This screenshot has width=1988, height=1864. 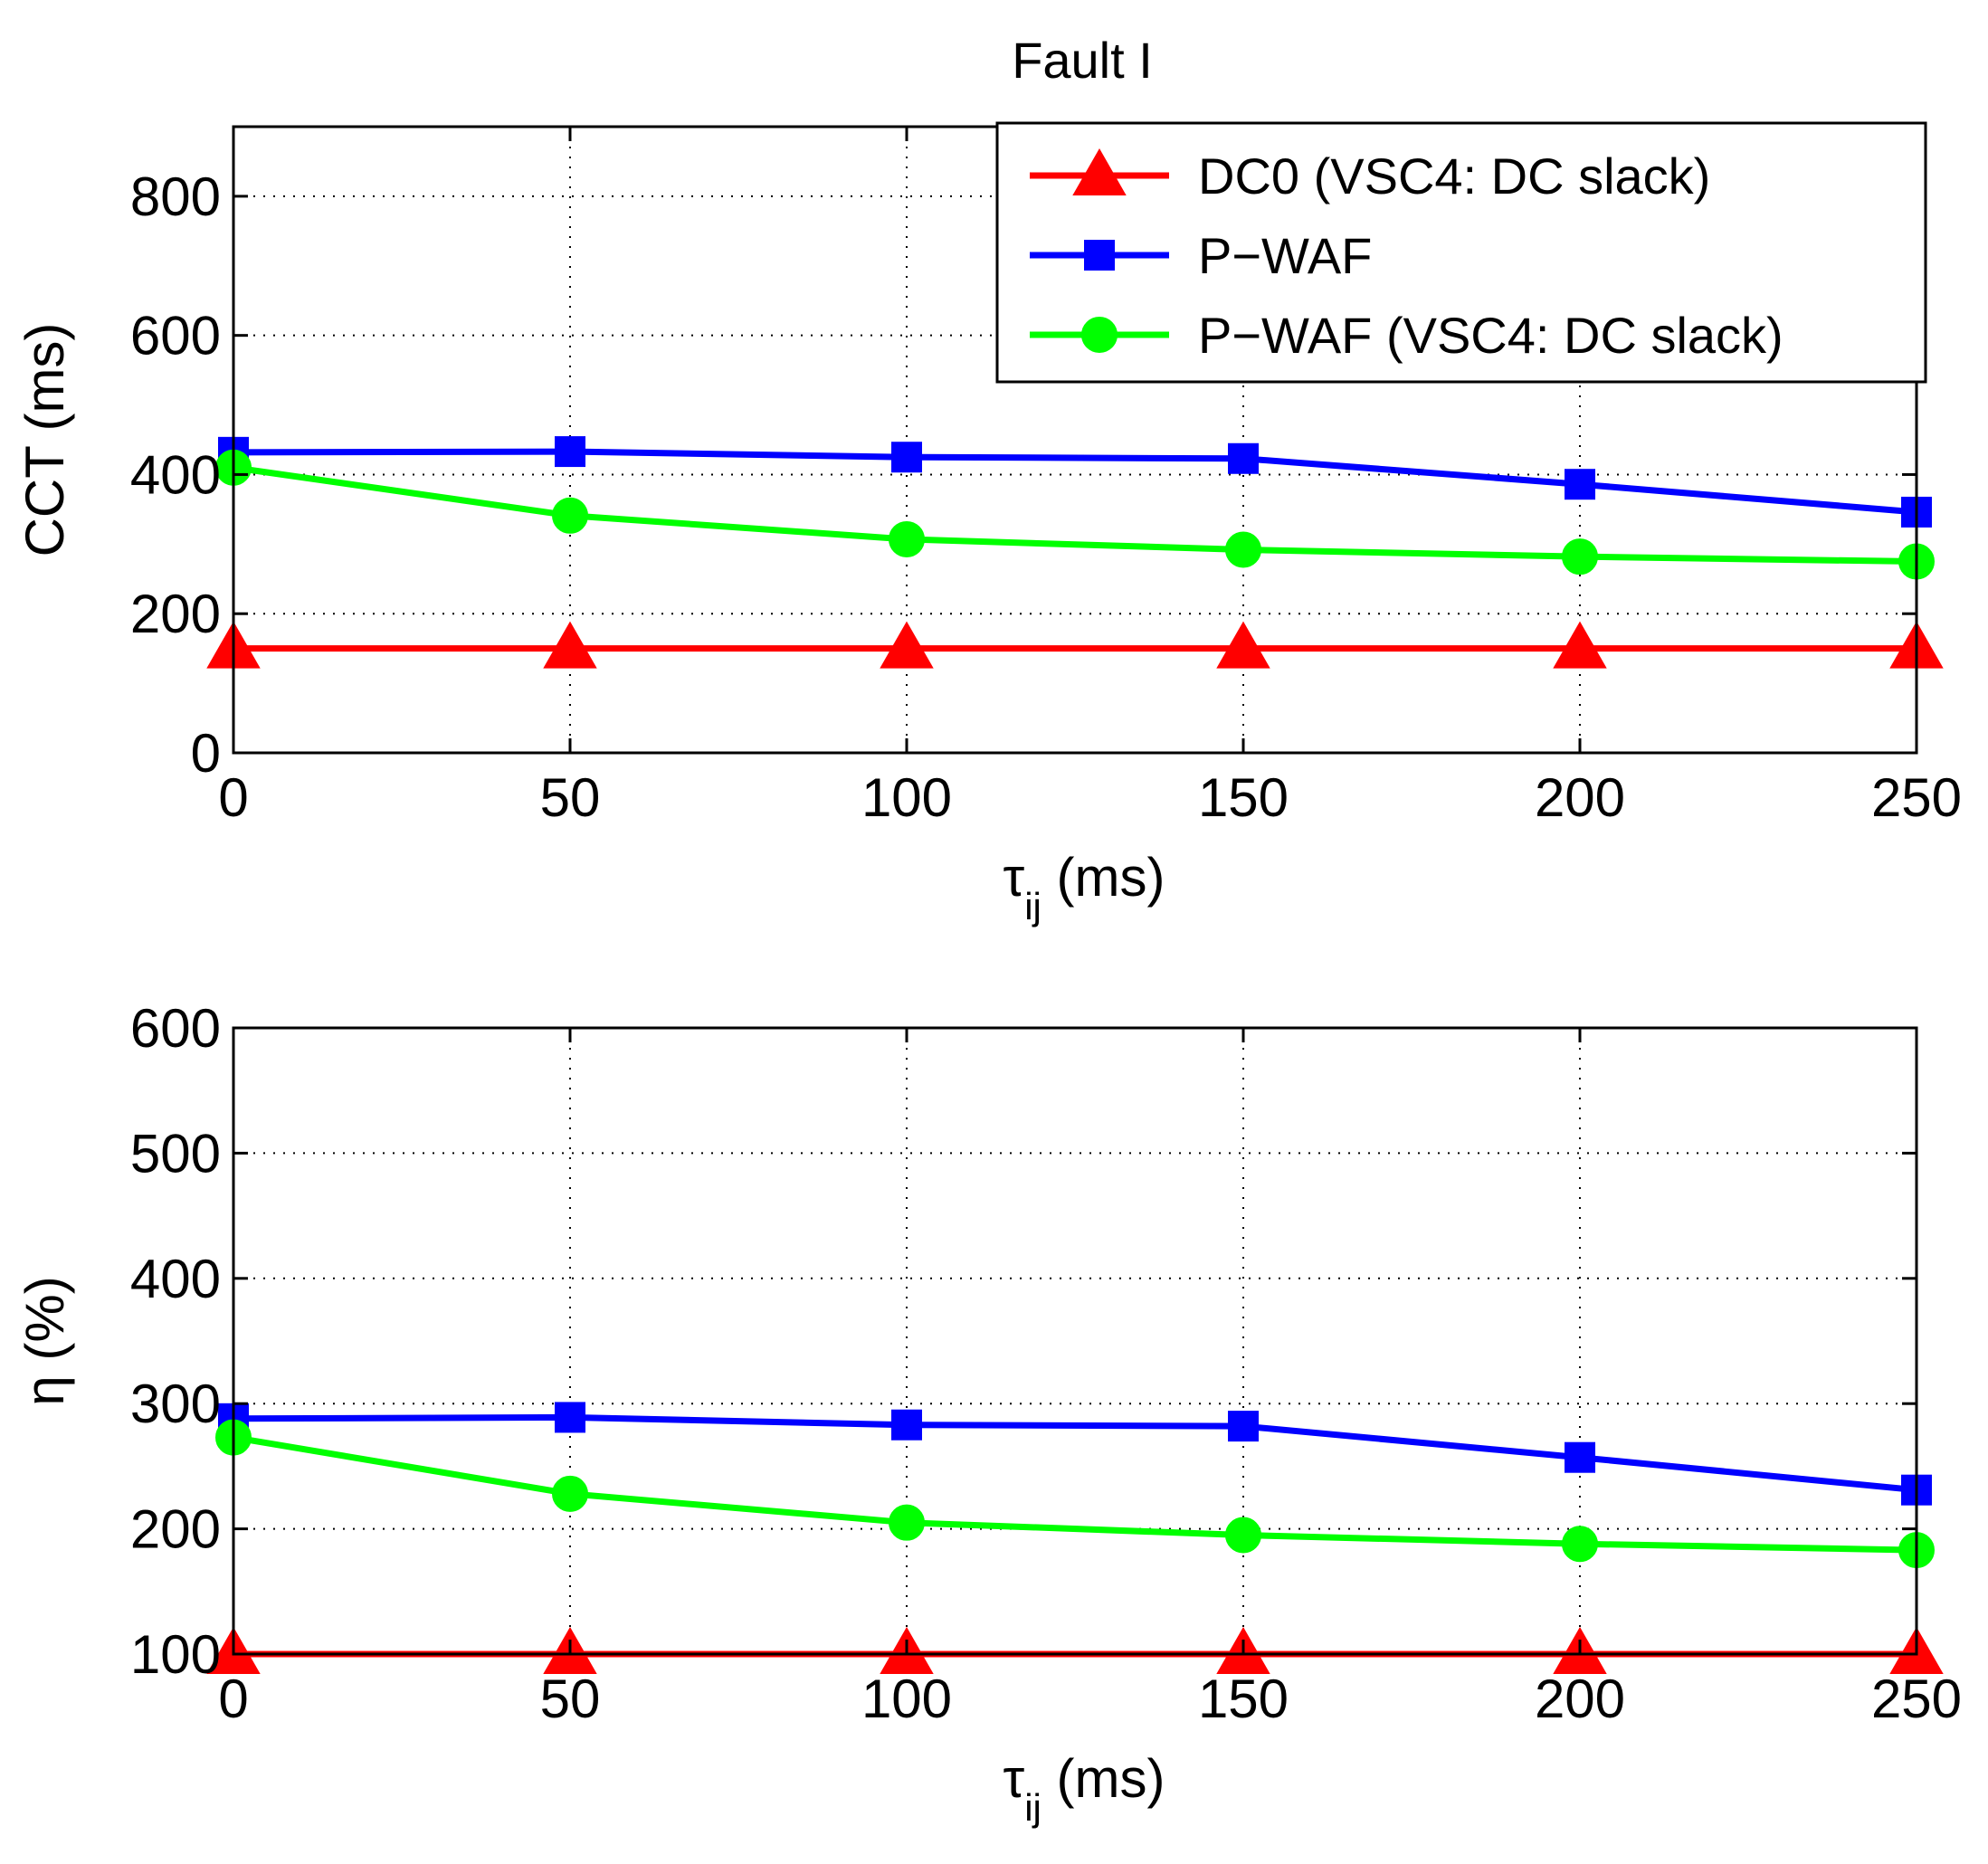 I want to click on y-axis-title: η (%), so click(x=44, y=1340).